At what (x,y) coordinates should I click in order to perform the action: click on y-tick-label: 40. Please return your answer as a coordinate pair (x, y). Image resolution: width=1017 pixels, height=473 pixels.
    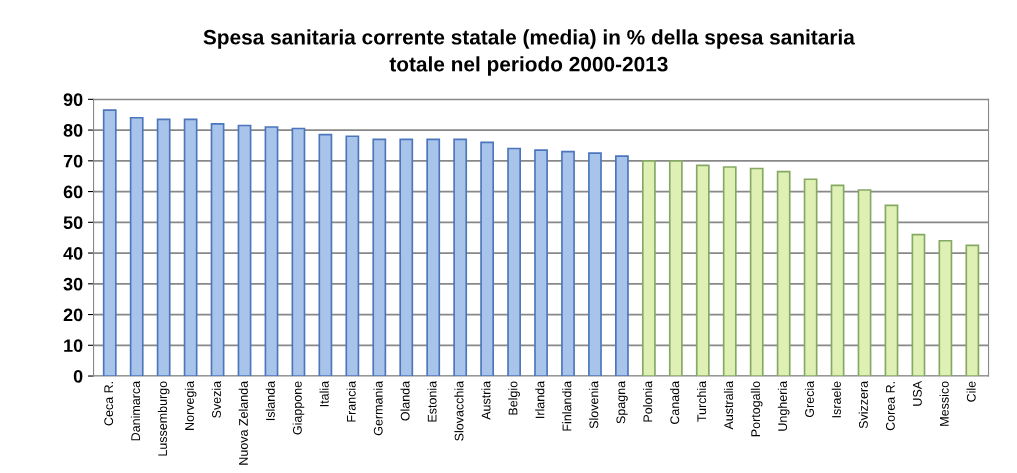
    Looking at the image, I should click on (73, 253).